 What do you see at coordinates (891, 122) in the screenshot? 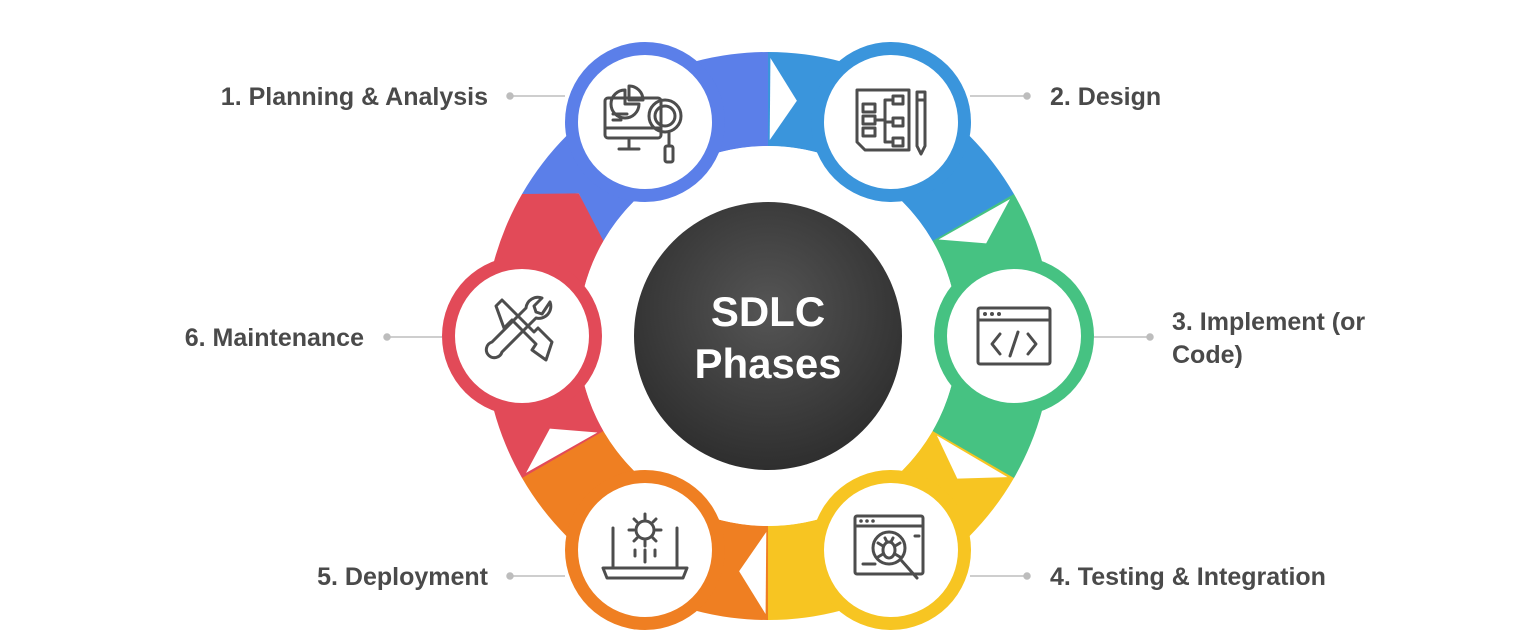
I see `blueprint-pencil-icon` at bounding box center [891, 122].